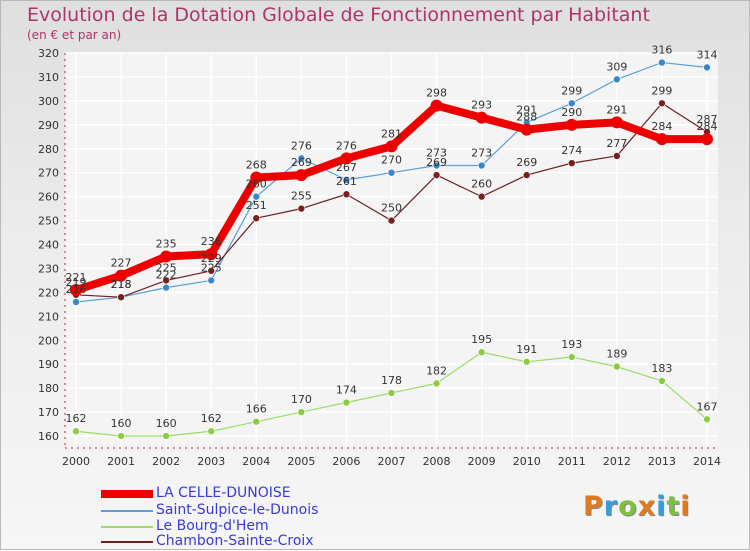 The width and height of the screenshot is (750, 551). Describe the element at coordinates (76, 282) in the screenshot. I see `data-label: 219` at that location.